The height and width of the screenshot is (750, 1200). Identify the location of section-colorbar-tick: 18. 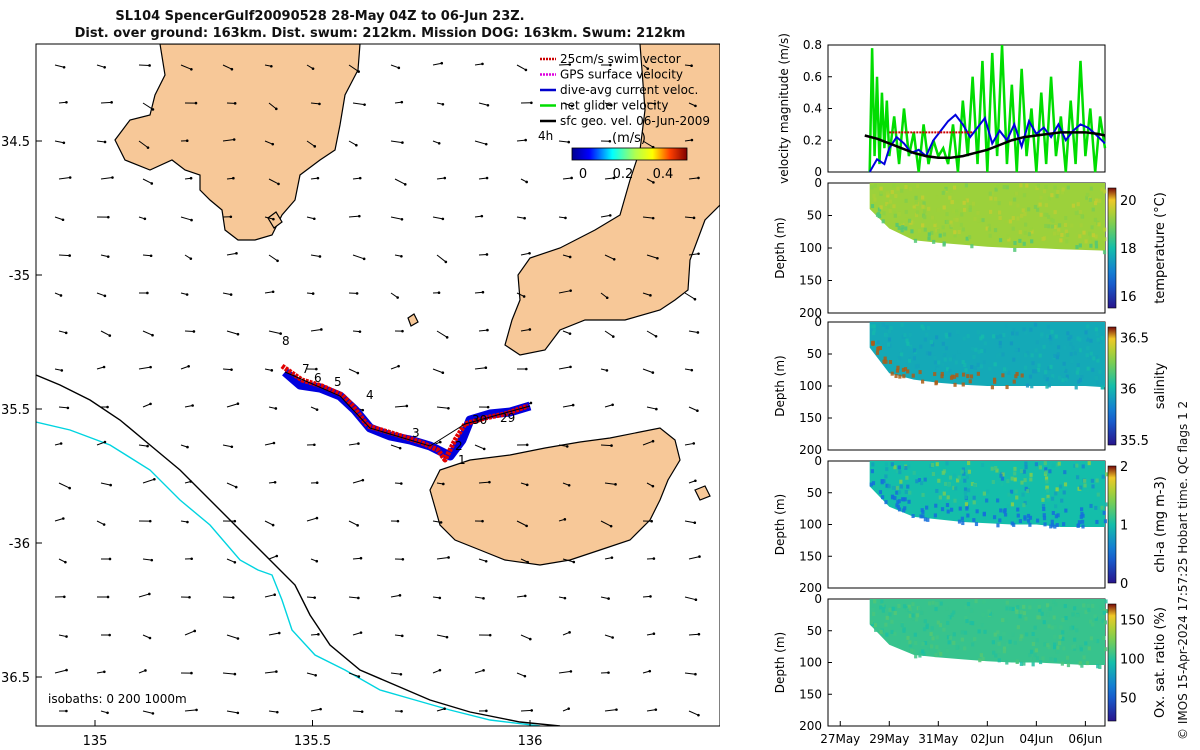
(1128, 249).